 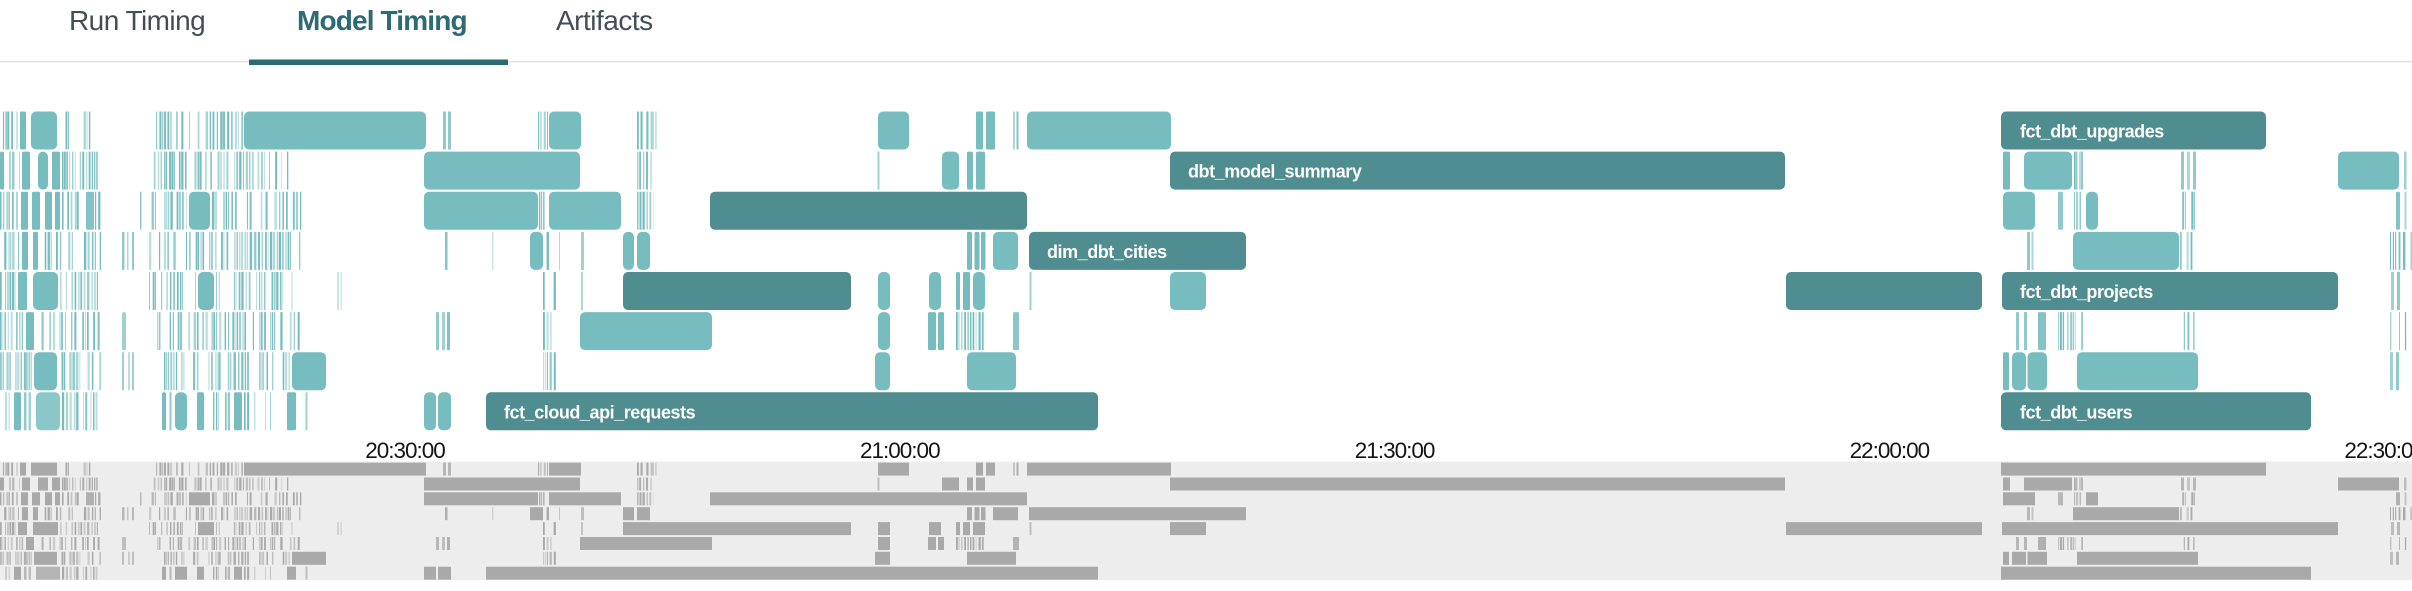 What do you see at coordinates (405, 450) in the screenshot?
I see `svg-text: 20:30:00` at bounding box center [405, 450].